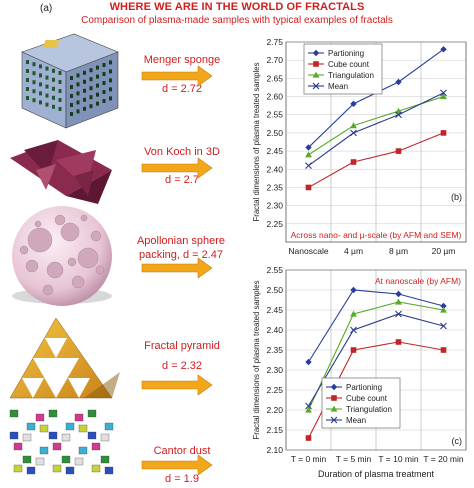 This screenshot has height=488, width=474. I want to click on x-tick-label: T = 10 min, so click(398, 459).